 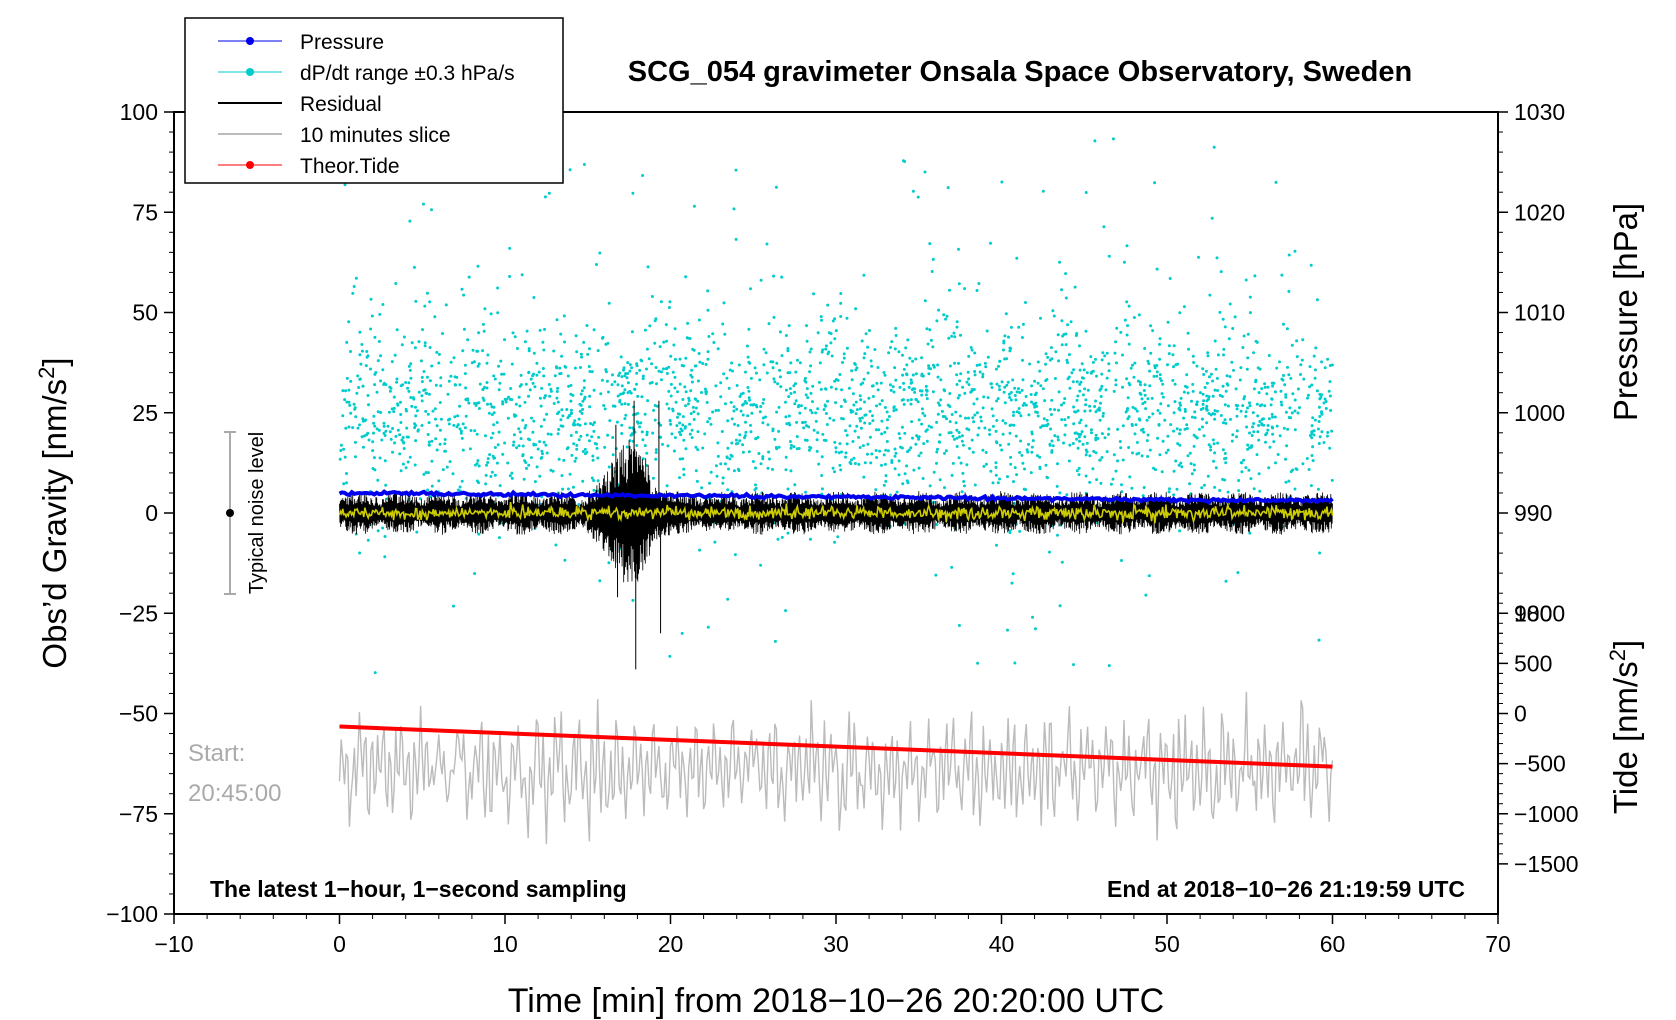 What do you see at coordinates (234, 793) in the screenshot?
I see `start-time: 20:45:00` at bounding box center [234, 793].